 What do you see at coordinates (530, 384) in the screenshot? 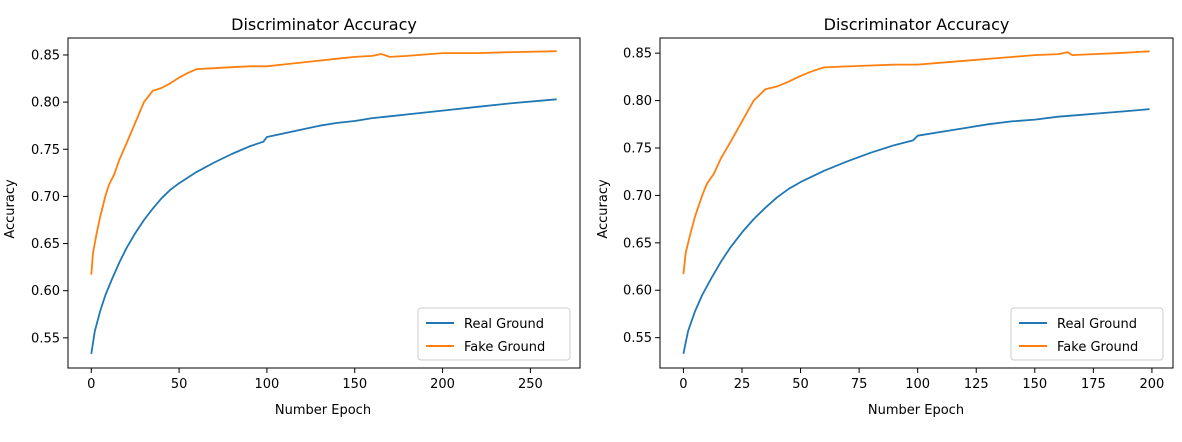
I see `x-tick-label: 250` at bounding box center [530, 384].